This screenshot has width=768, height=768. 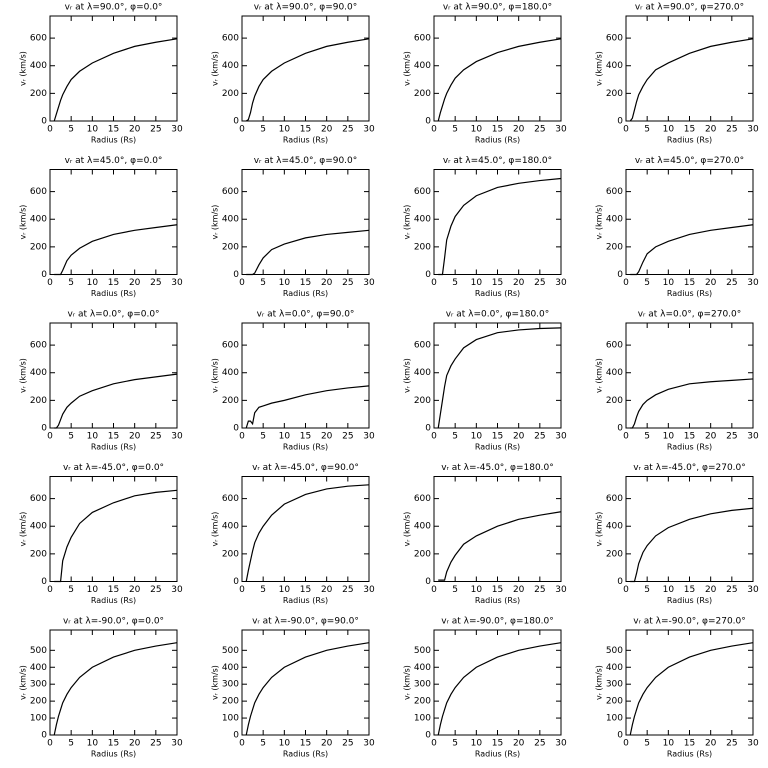 I want to click on chart-title: vᵣ at λ=-45.0°, φ=270.0°, so click(x=689, y=468).